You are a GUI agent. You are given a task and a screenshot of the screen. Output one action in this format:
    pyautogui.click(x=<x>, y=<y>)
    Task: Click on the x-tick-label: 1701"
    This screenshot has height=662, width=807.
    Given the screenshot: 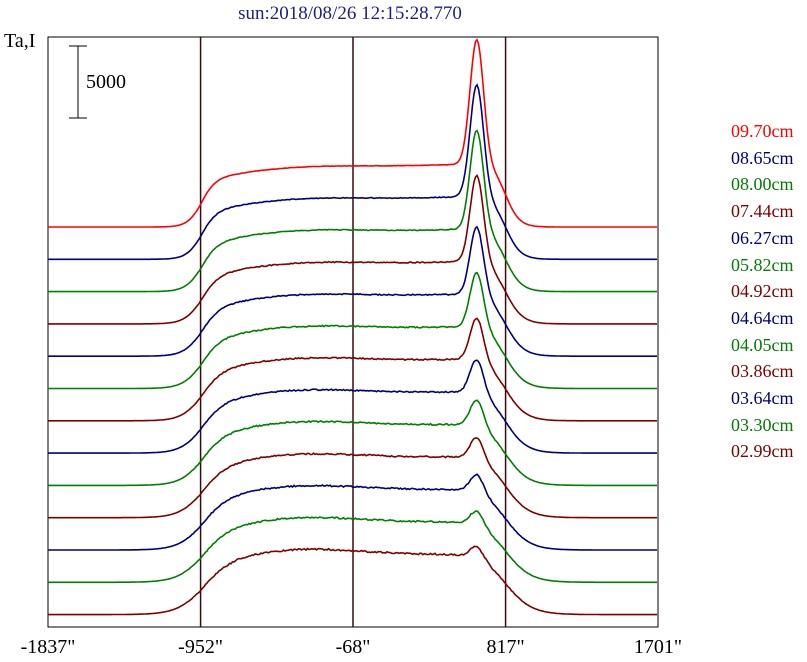 What is the action you would take?
    pyautogui.click(x=658, y=647)
    